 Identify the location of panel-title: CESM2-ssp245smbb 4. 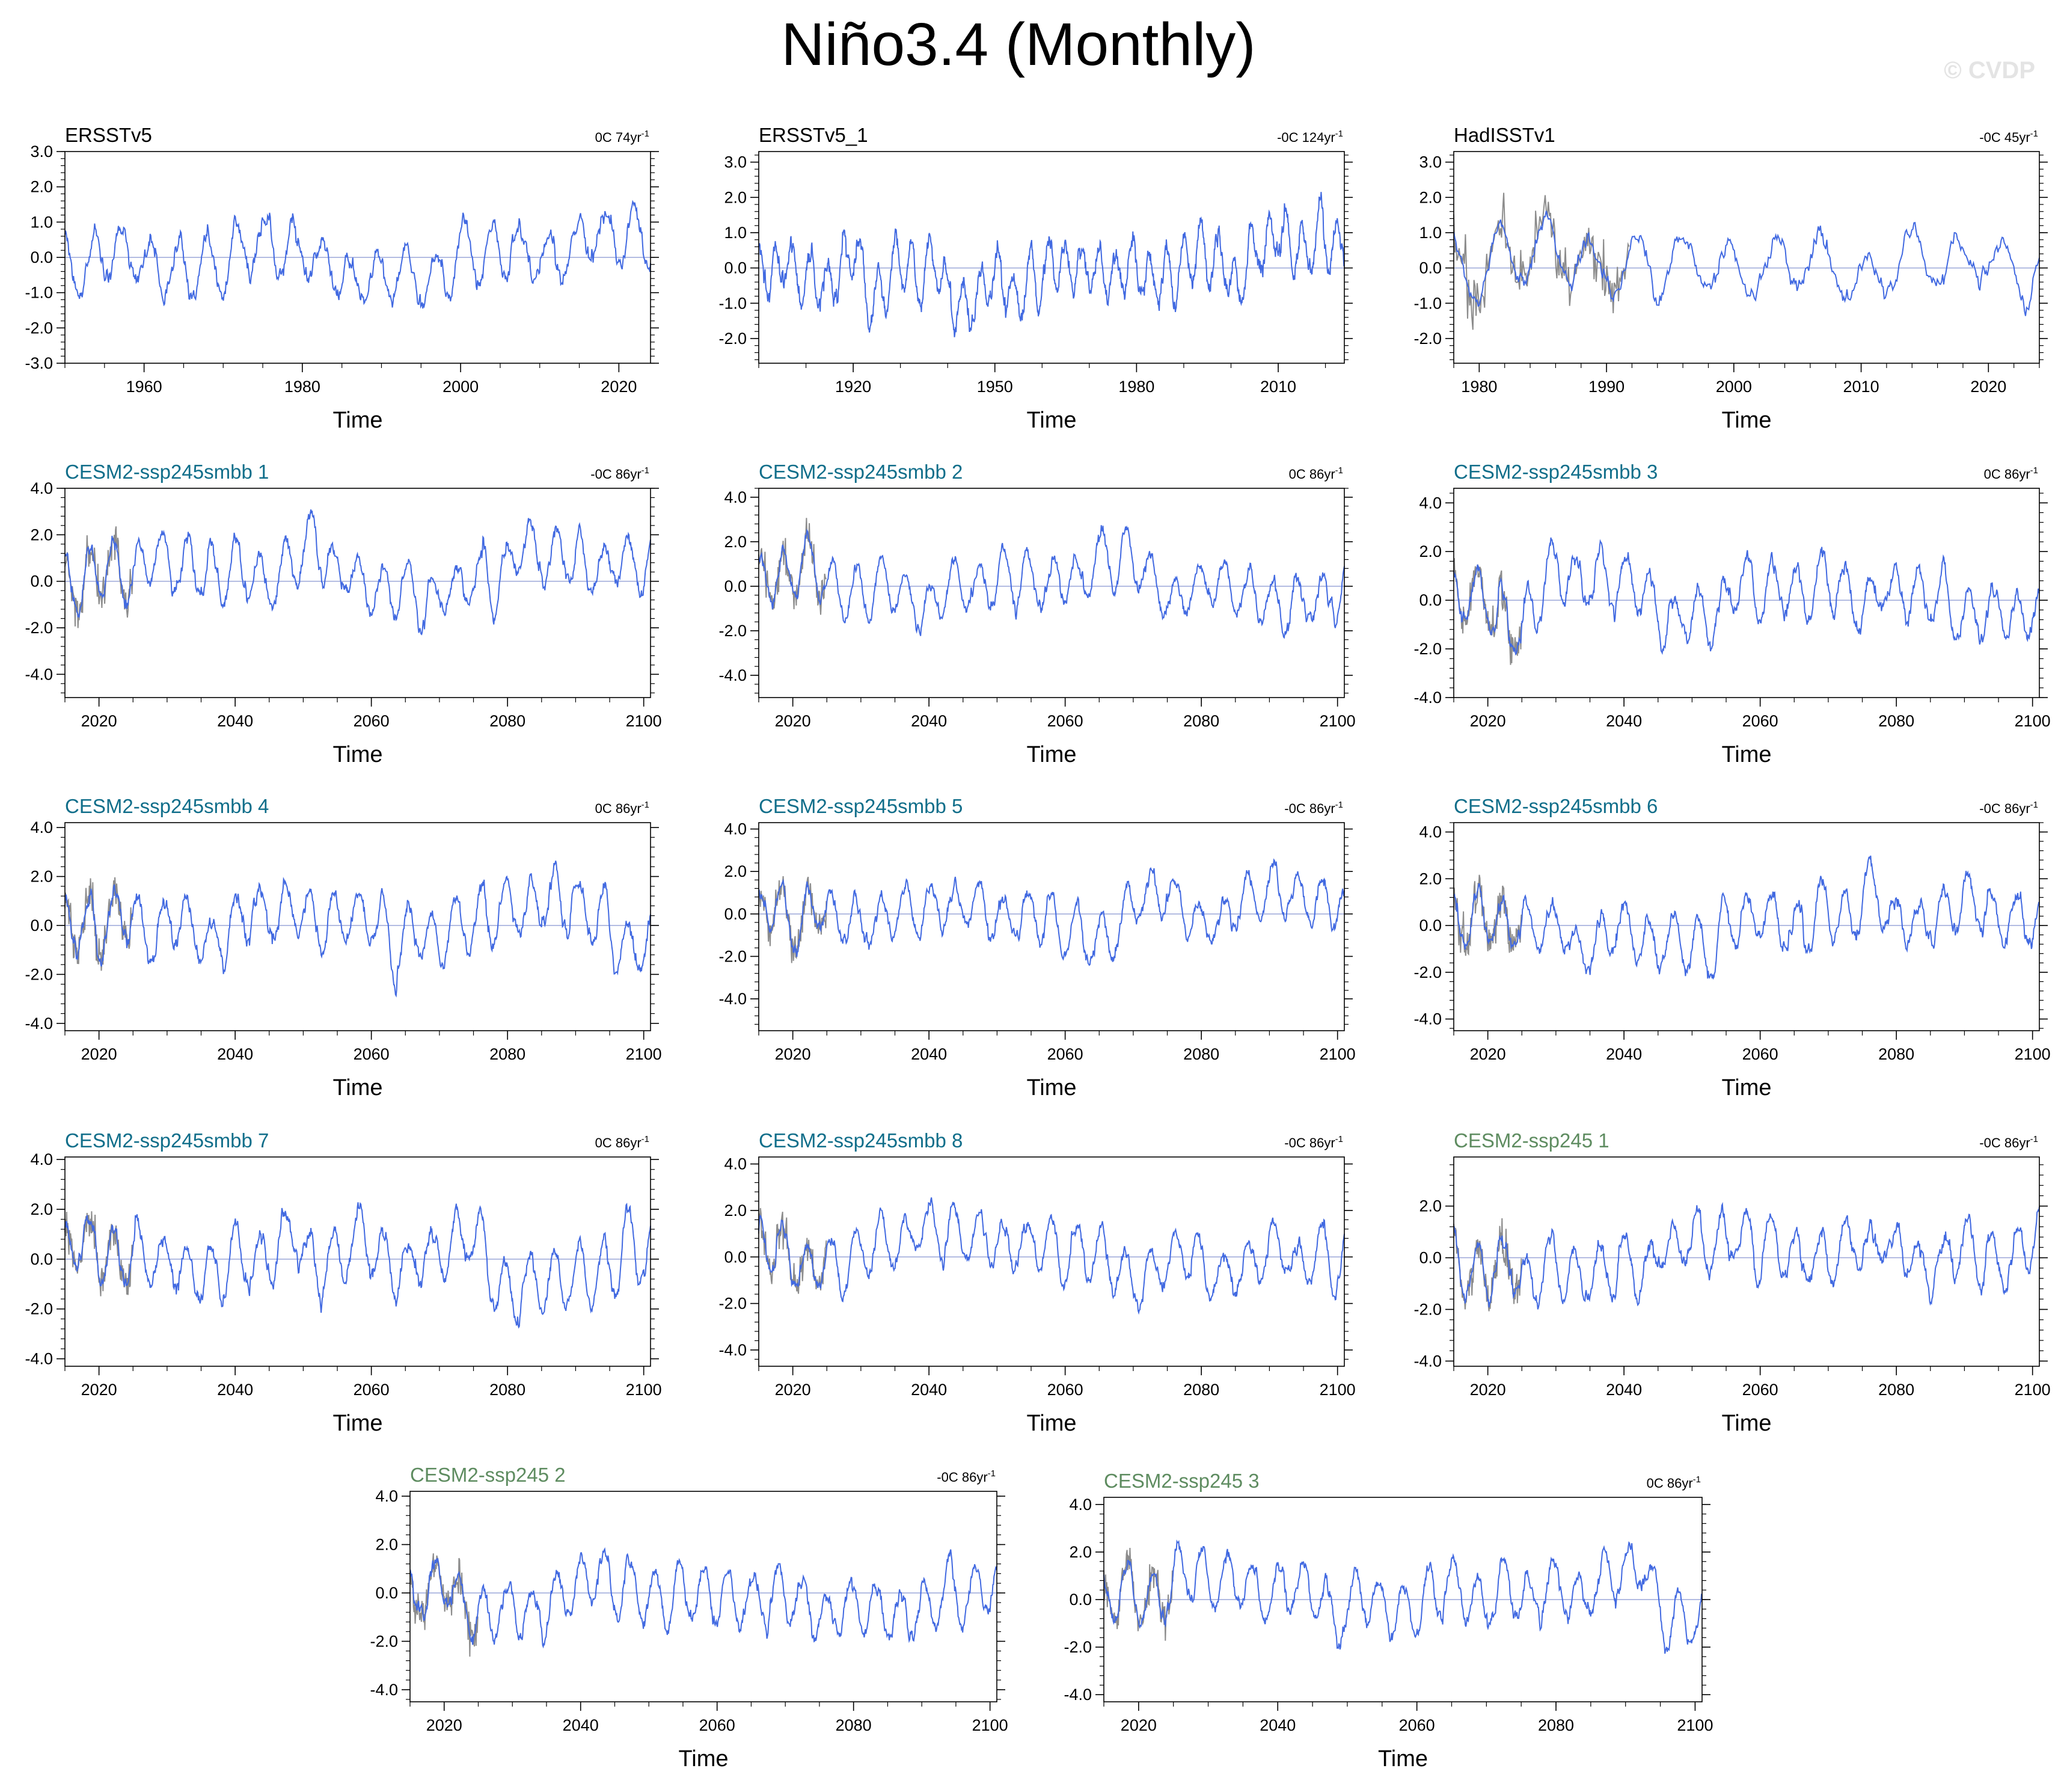
(167, 806).